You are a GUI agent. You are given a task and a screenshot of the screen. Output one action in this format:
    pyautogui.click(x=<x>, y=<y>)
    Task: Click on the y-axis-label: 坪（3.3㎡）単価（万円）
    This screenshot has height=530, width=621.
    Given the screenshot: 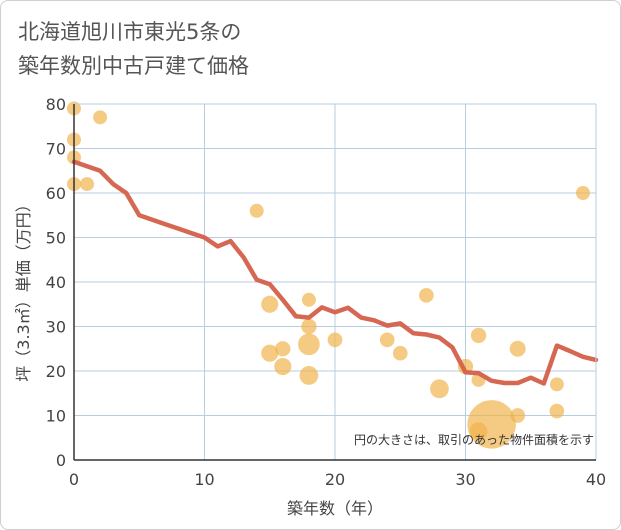 What is the action you would take?
    pyautogui.click(x=23, y=288)
    